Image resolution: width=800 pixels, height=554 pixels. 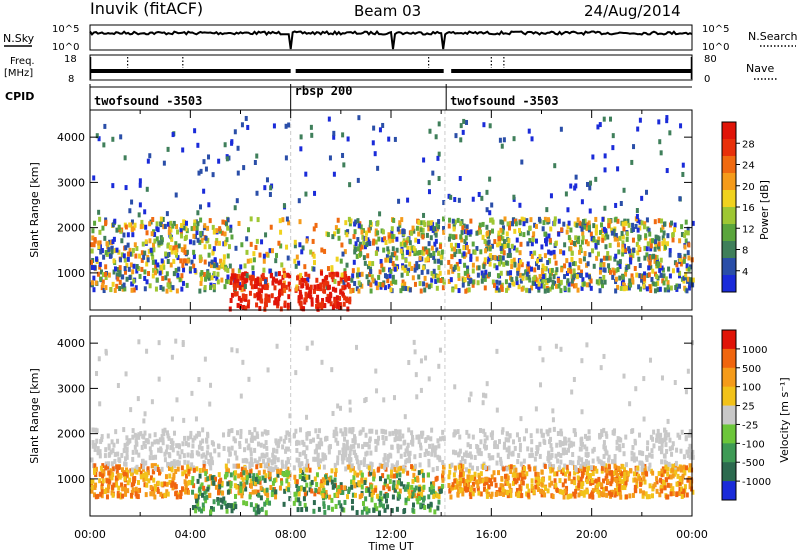 I want to click on cpid-segment-label: rbsp 200, so click(x=324, y=91).